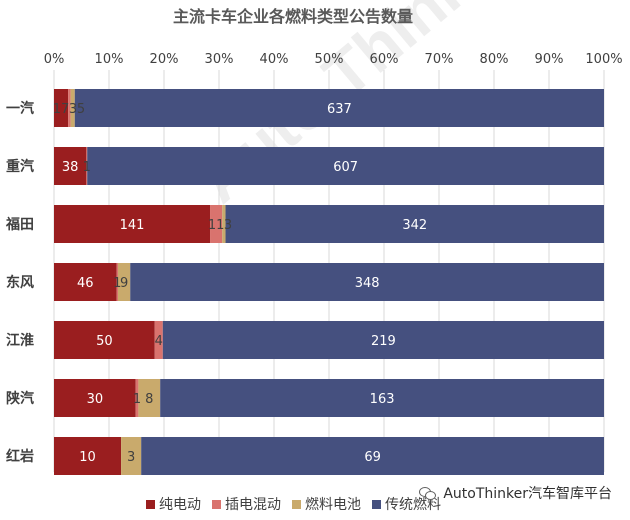  I want to click on category-label: 重汽, so click(20, 166).